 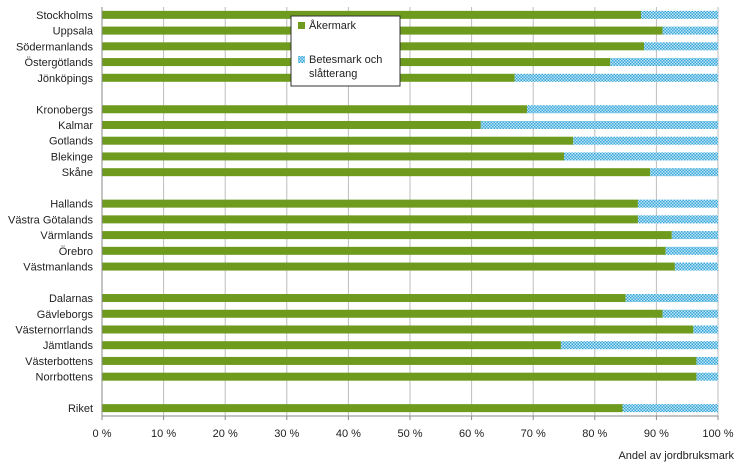 What do you see at coordinates (163, 434) in the screenshot?
I see `x-tick-label: 10 %` at bounding box center [163, 434].